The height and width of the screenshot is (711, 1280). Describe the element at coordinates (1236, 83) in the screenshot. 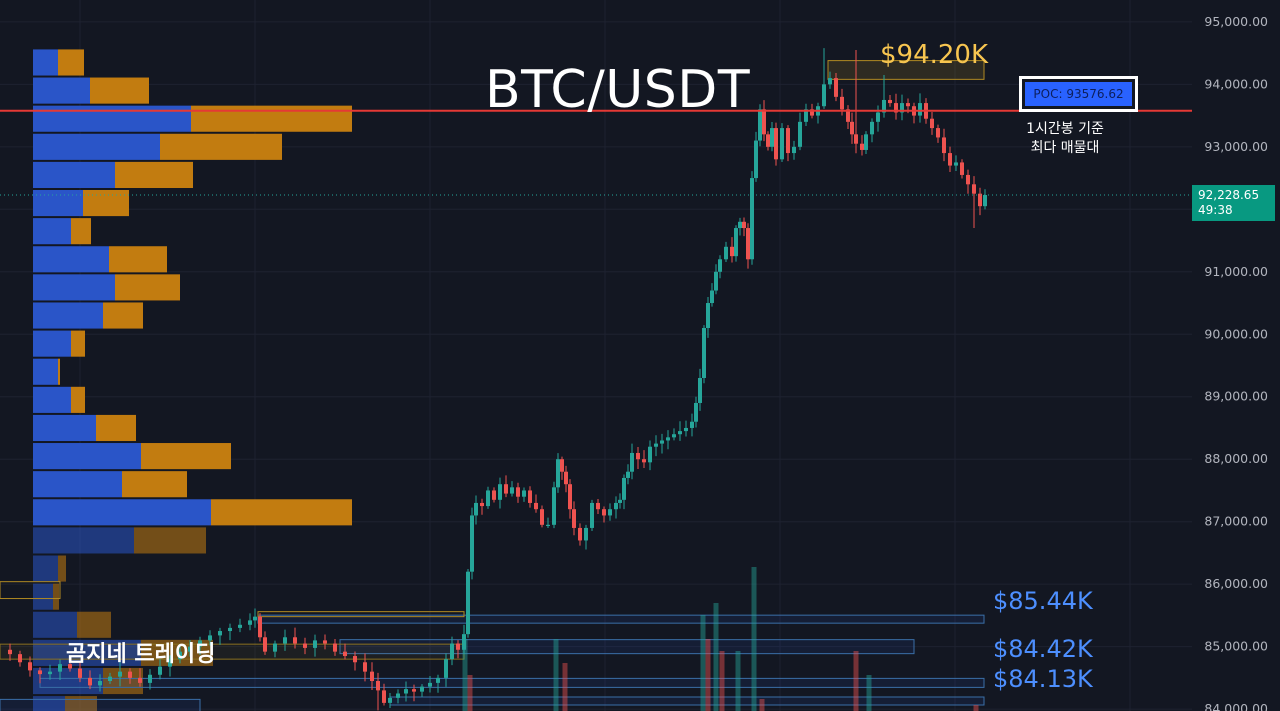

I see `y-tick-label: 94,000.00` at that location.